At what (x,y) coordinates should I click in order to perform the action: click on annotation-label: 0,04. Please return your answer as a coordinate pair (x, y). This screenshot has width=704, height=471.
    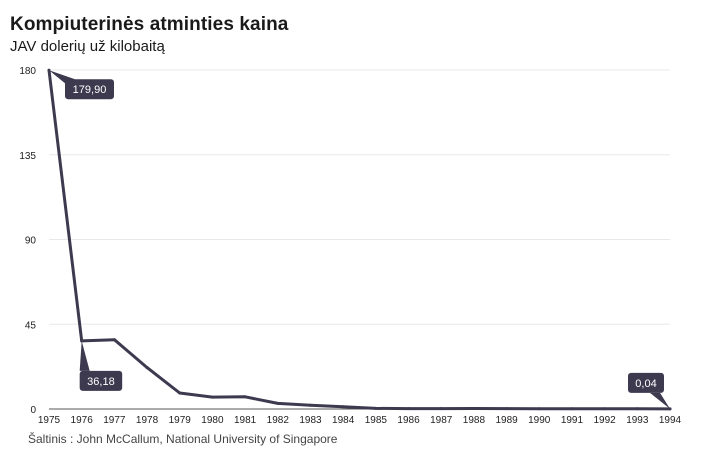
    Looking at the image, I should click on (645, 384).